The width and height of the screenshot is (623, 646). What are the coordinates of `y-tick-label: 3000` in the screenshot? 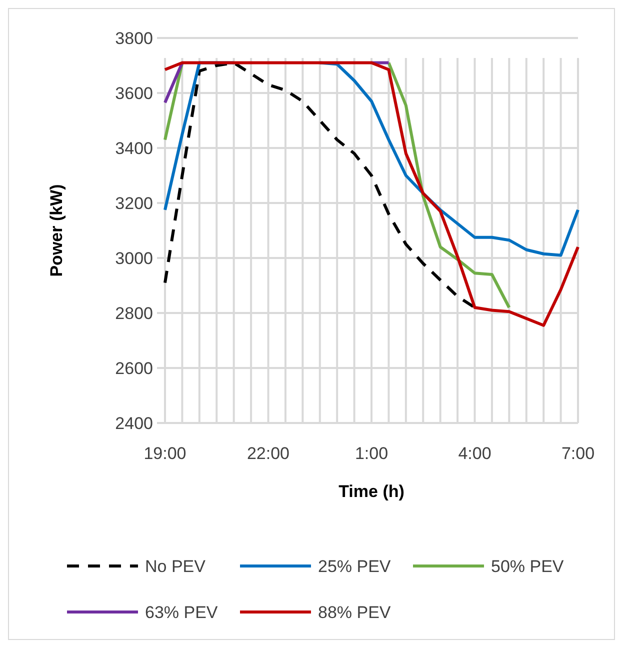 It's located at (134, 258).